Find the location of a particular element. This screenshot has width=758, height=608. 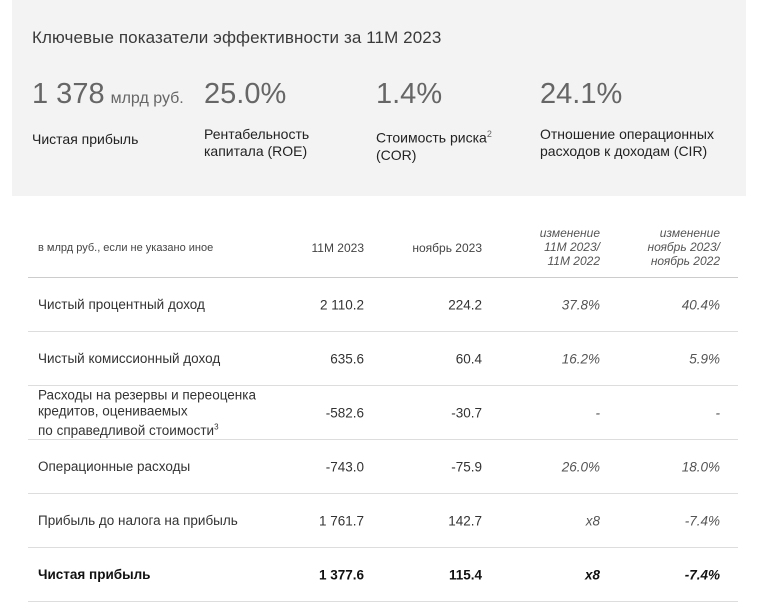

kpi-value: 25.0% is located at coordinates (245, 94).